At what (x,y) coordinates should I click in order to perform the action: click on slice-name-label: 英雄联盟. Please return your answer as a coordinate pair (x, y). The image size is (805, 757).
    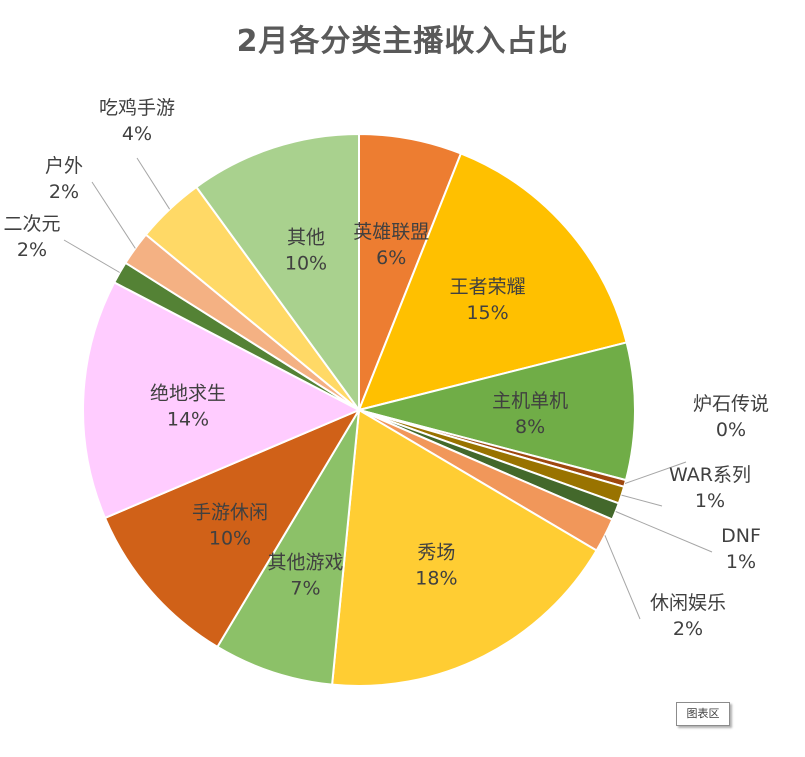
    Looking at the image, I should click on (391, 232).